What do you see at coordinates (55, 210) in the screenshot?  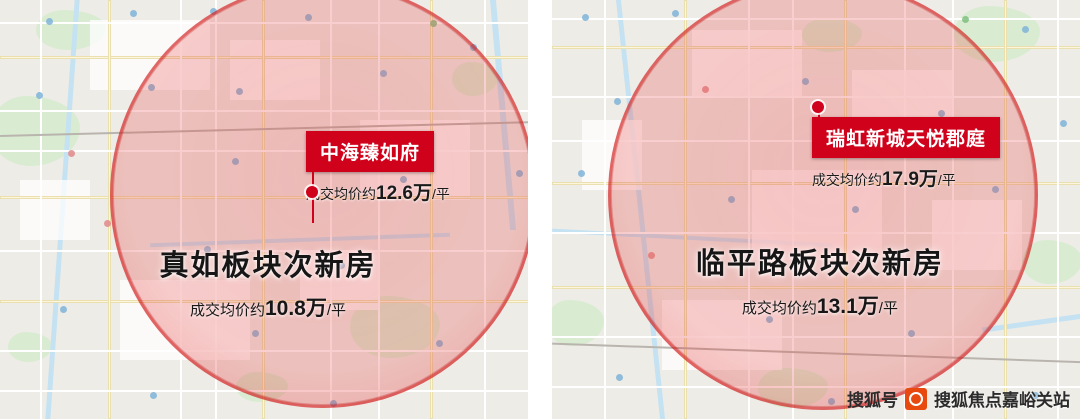 I see `city-block` at bounding box center [55, 210].